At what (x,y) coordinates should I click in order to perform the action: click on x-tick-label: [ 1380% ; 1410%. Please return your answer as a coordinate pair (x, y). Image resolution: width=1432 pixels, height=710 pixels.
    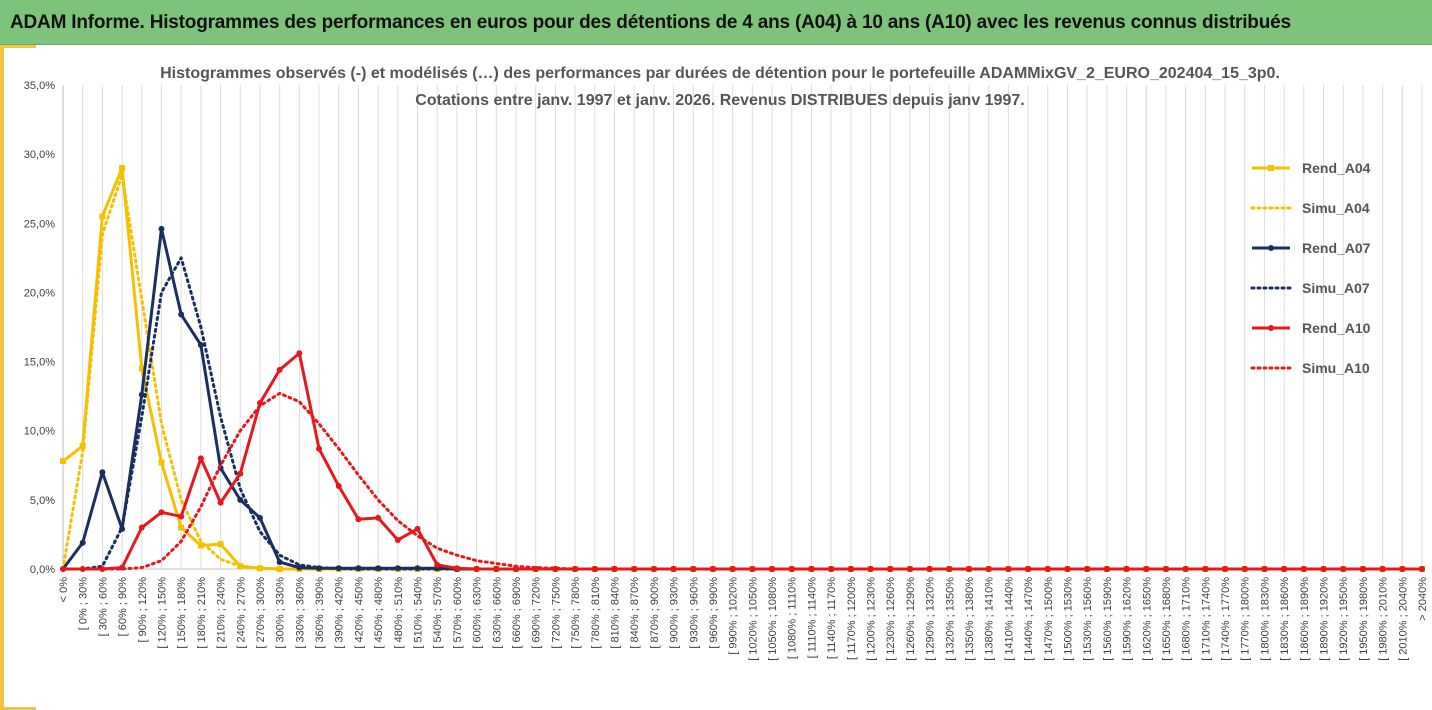
    Looking at the image, I should click on (990, 619).